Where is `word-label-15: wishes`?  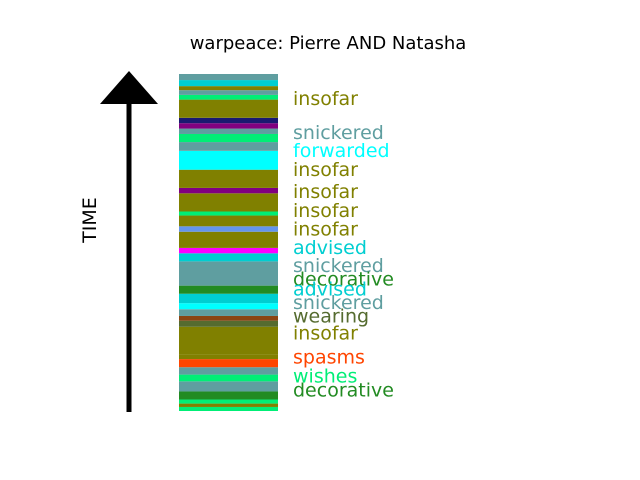 word-label-15: wishes is located at coordinates (325, 376).